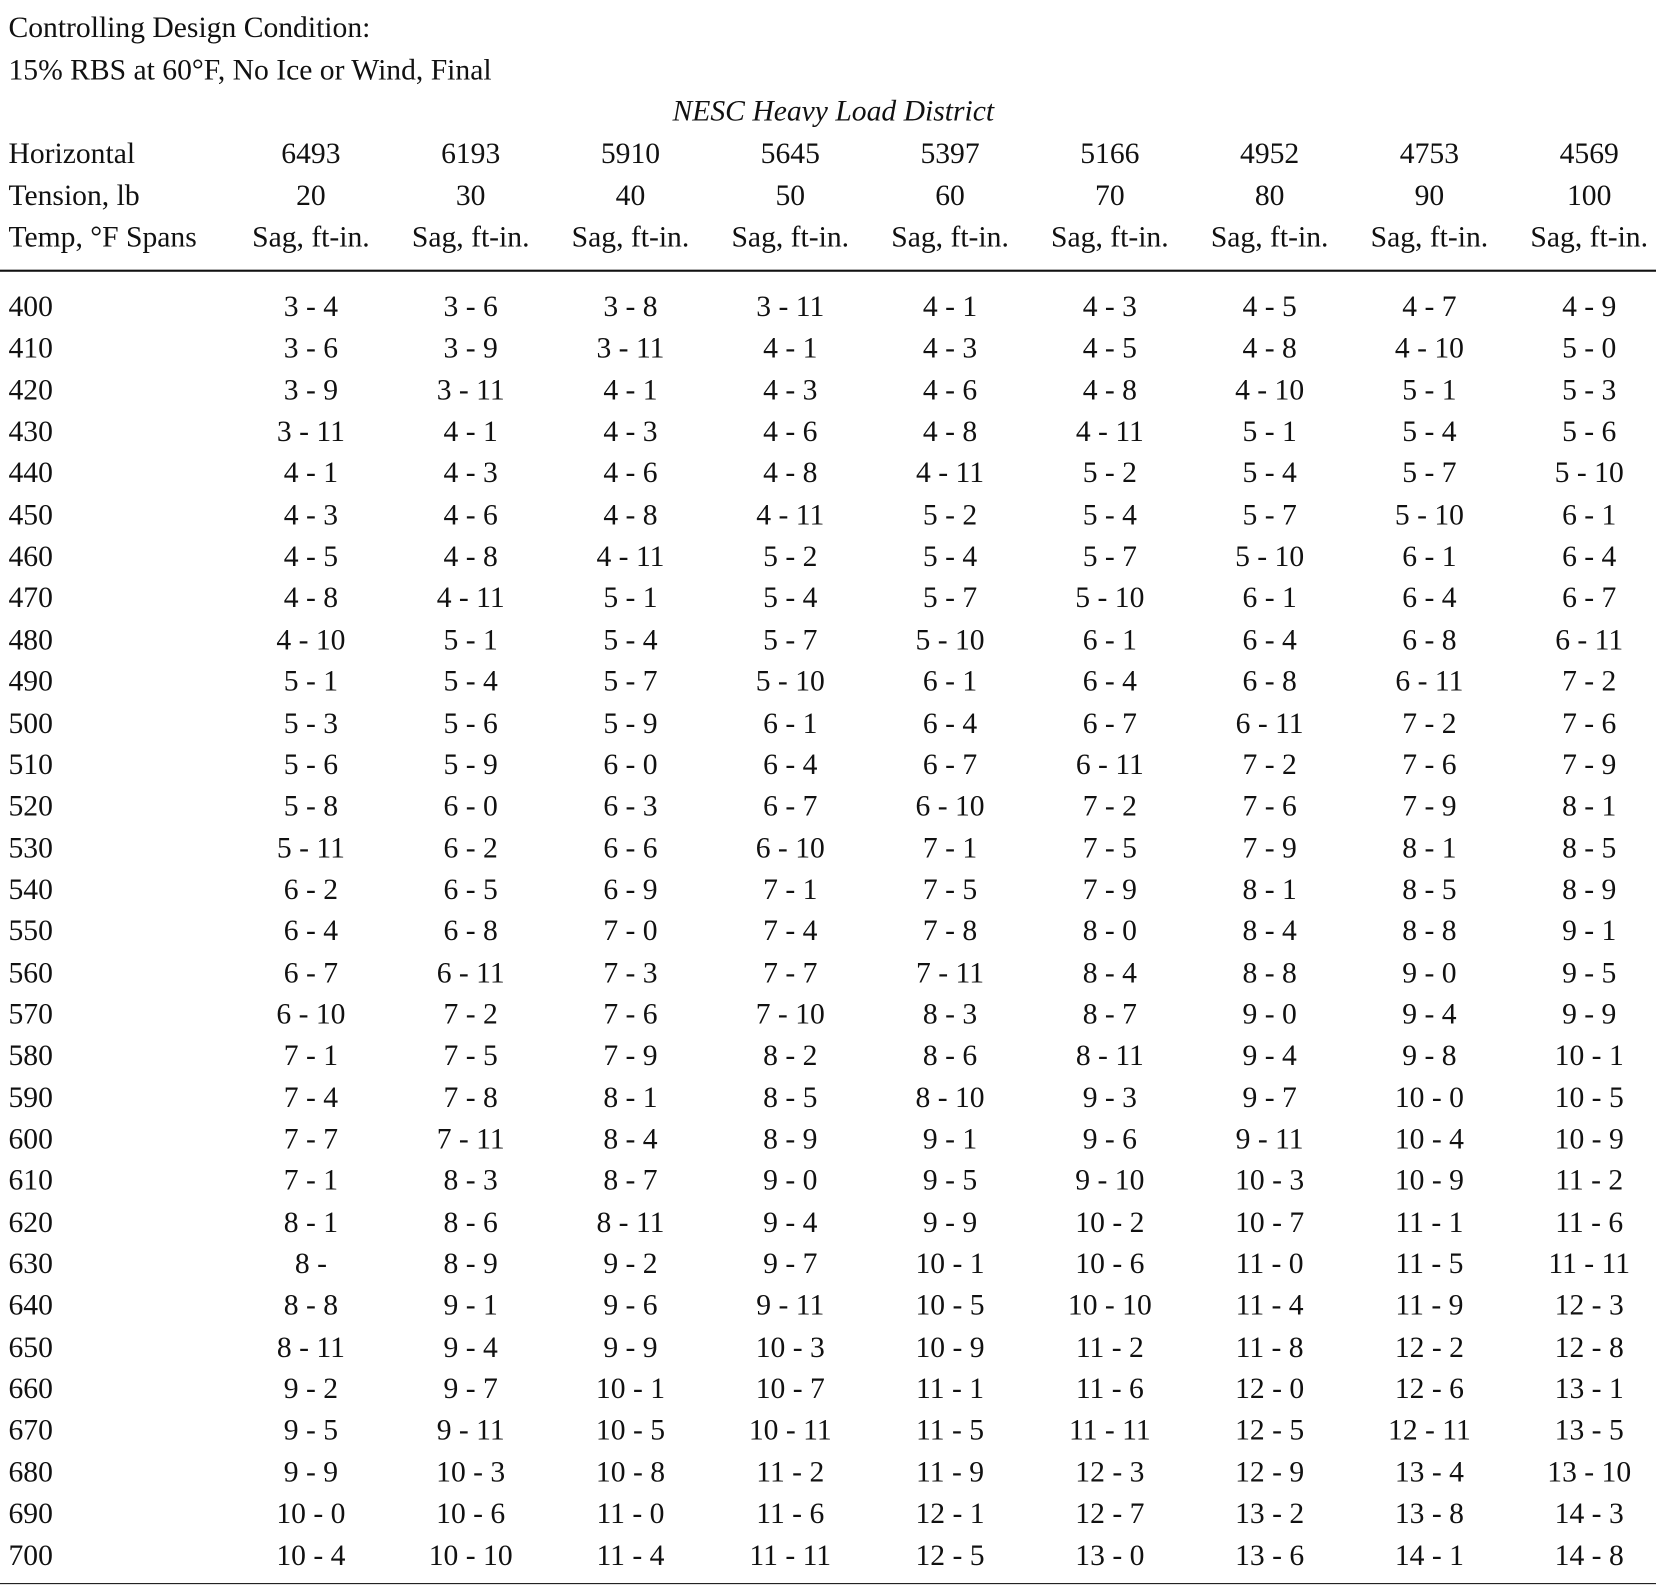 This screenshot has height=1585, width=1656. I want to click on sag: 4 - 1, so click(630, 390).